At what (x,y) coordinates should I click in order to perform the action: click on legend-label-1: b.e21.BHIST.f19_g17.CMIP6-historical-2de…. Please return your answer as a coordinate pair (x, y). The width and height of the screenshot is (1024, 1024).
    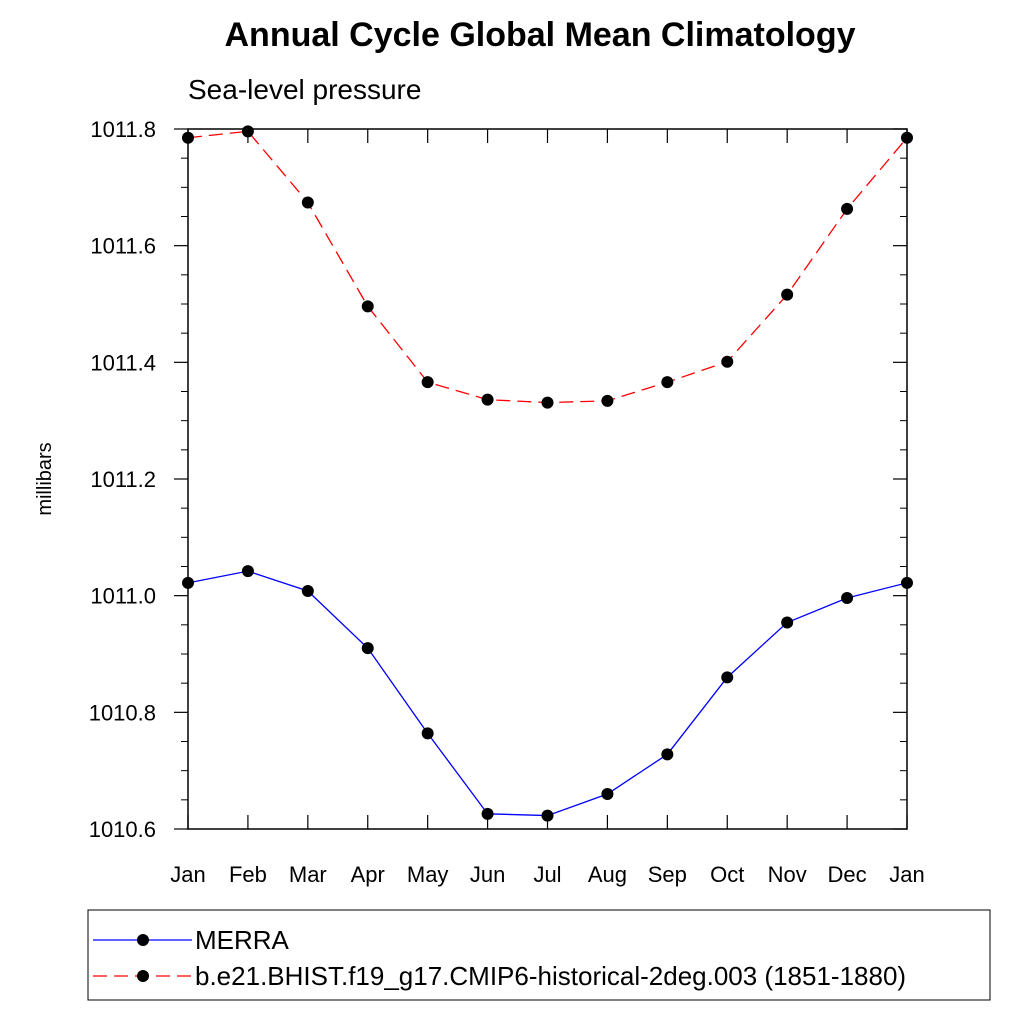
    Looking at the image, I should click on (550, 976).